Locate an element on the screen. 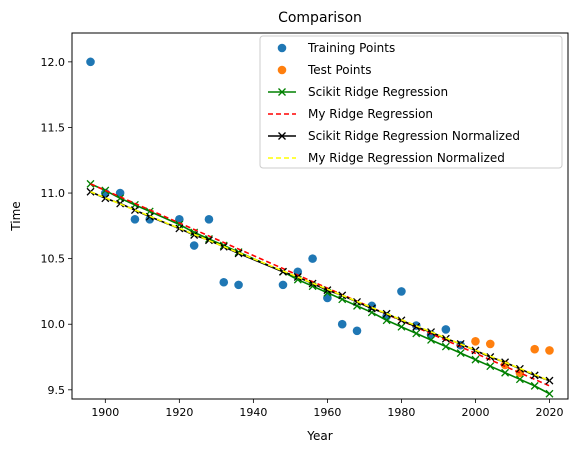  x-tick-label: 1920 is located at coordinates (179, 412).